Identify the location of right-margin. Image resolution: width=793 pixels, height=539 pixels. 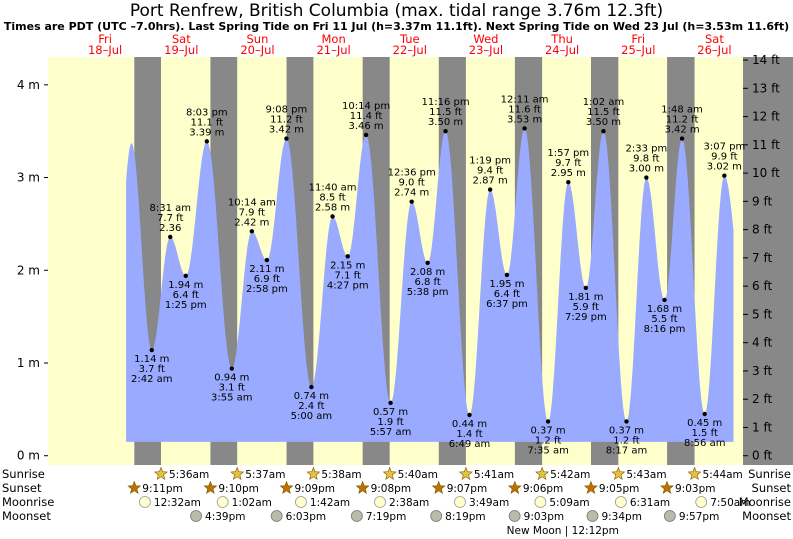
(768, 261).